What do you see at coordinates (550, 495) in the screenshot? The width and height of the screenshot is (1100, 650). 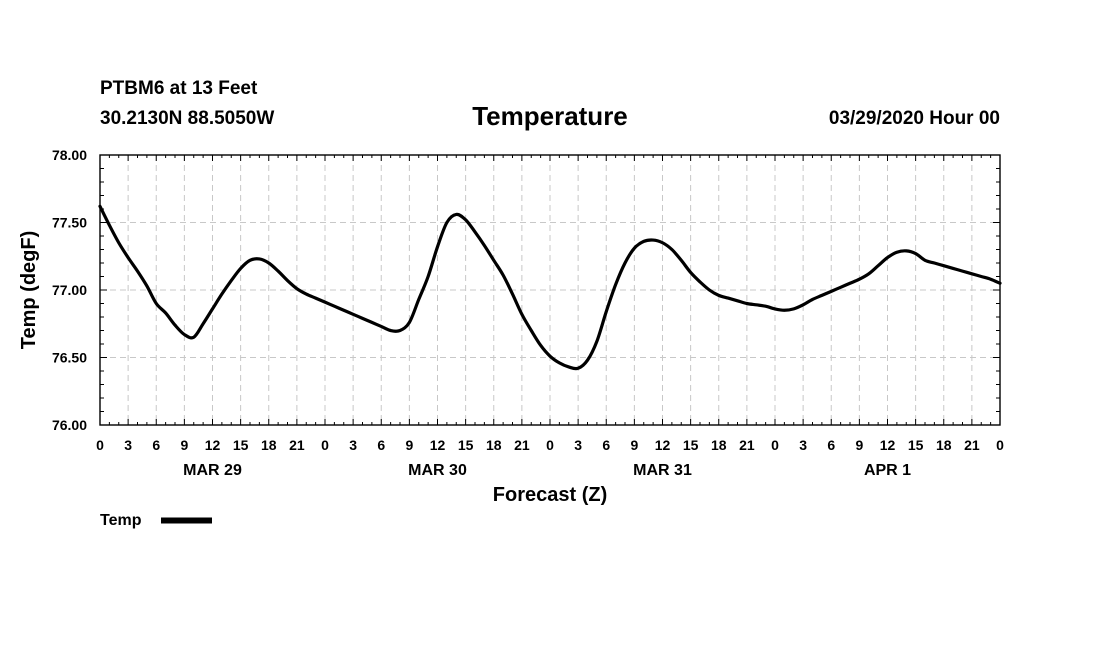 I see `x-axis-label: Forecast (Z)` at bounding box center [550, 495].